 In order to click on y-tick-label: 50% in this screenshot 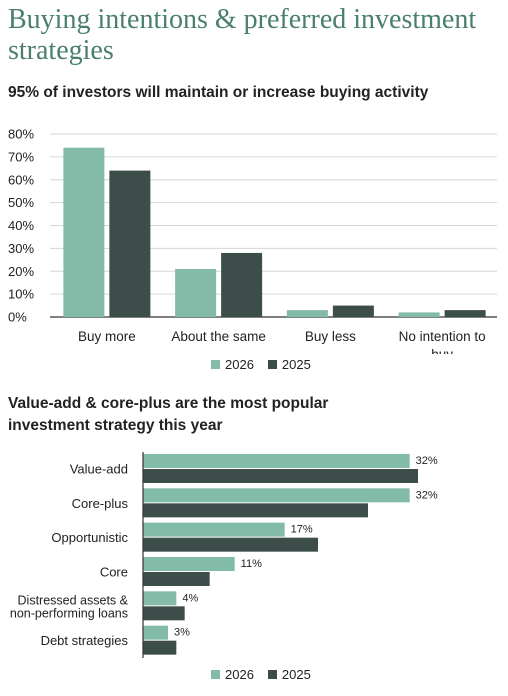, I will do `click(21, 202)`.